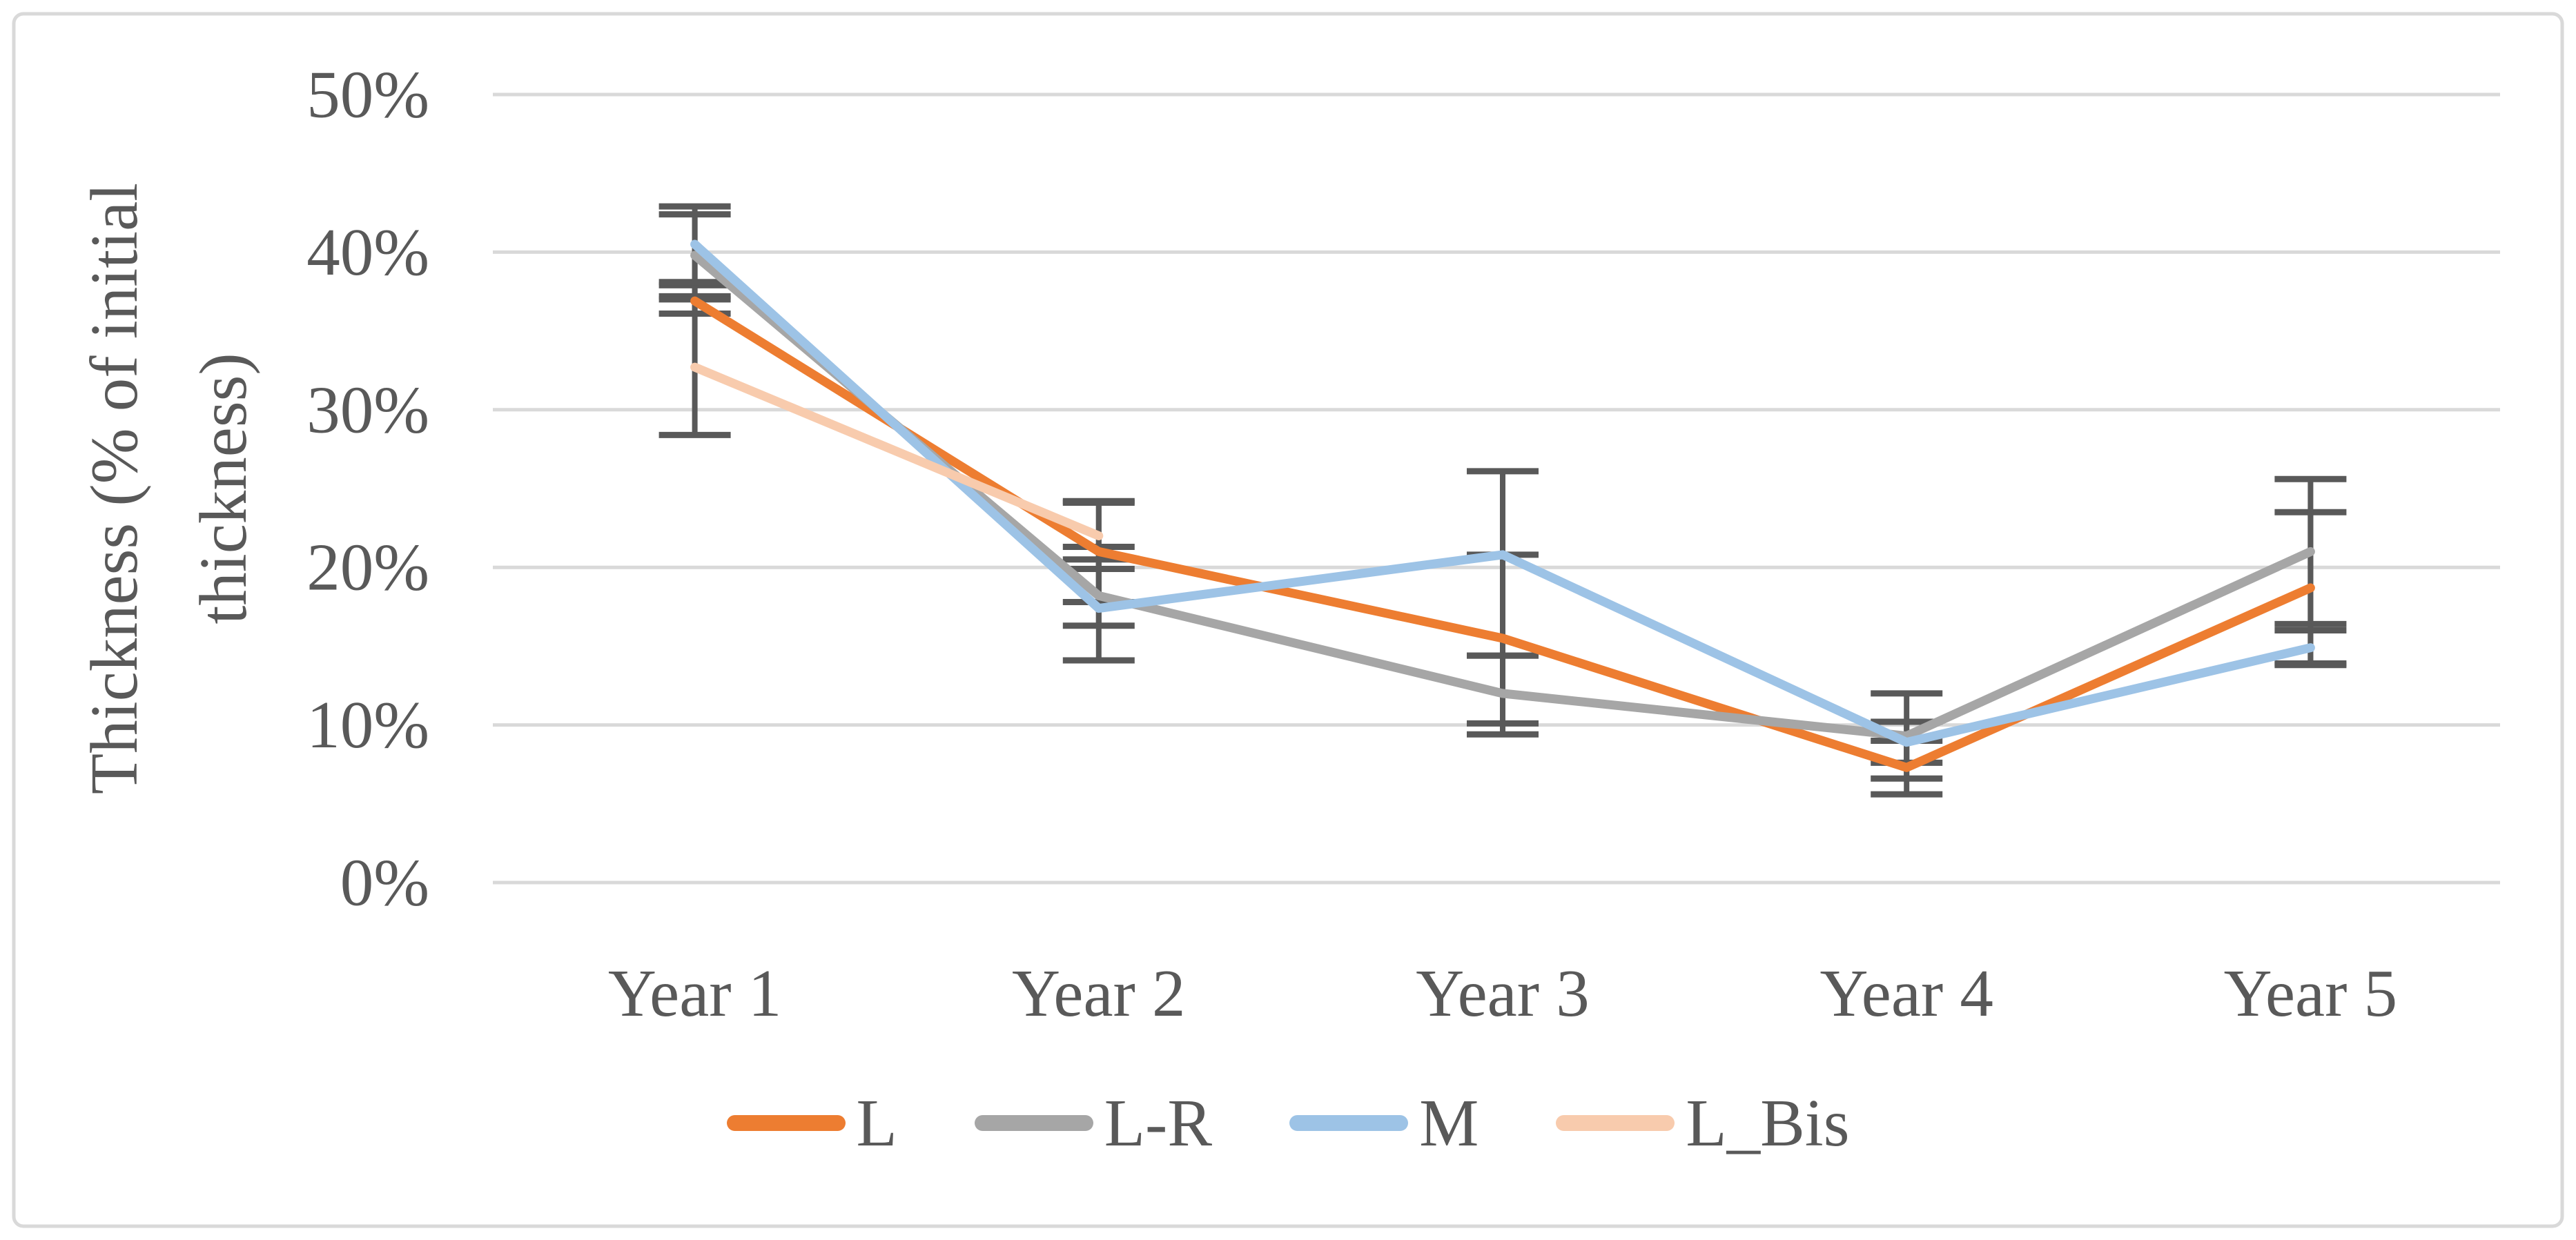  What do you see at coordinates (367, 725) in the screenshot?
I see `y-tick-label: 10%` at bounding box center [367, 725].